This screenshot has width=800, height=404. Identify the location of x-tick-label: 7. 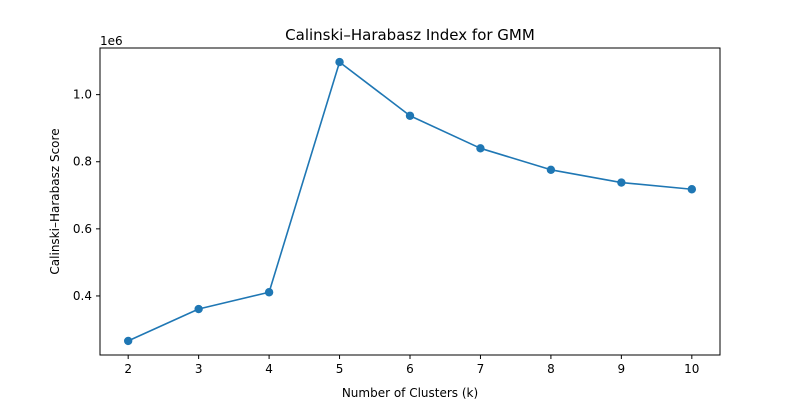
(481, 369).